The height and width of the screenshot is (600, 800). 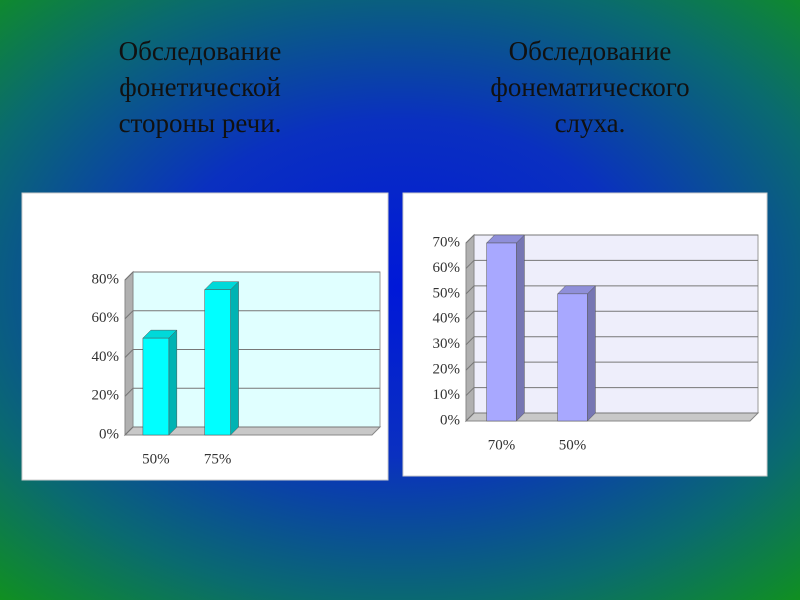 I want to click on y-tick-label: 80%, so click(x=106, y=279).